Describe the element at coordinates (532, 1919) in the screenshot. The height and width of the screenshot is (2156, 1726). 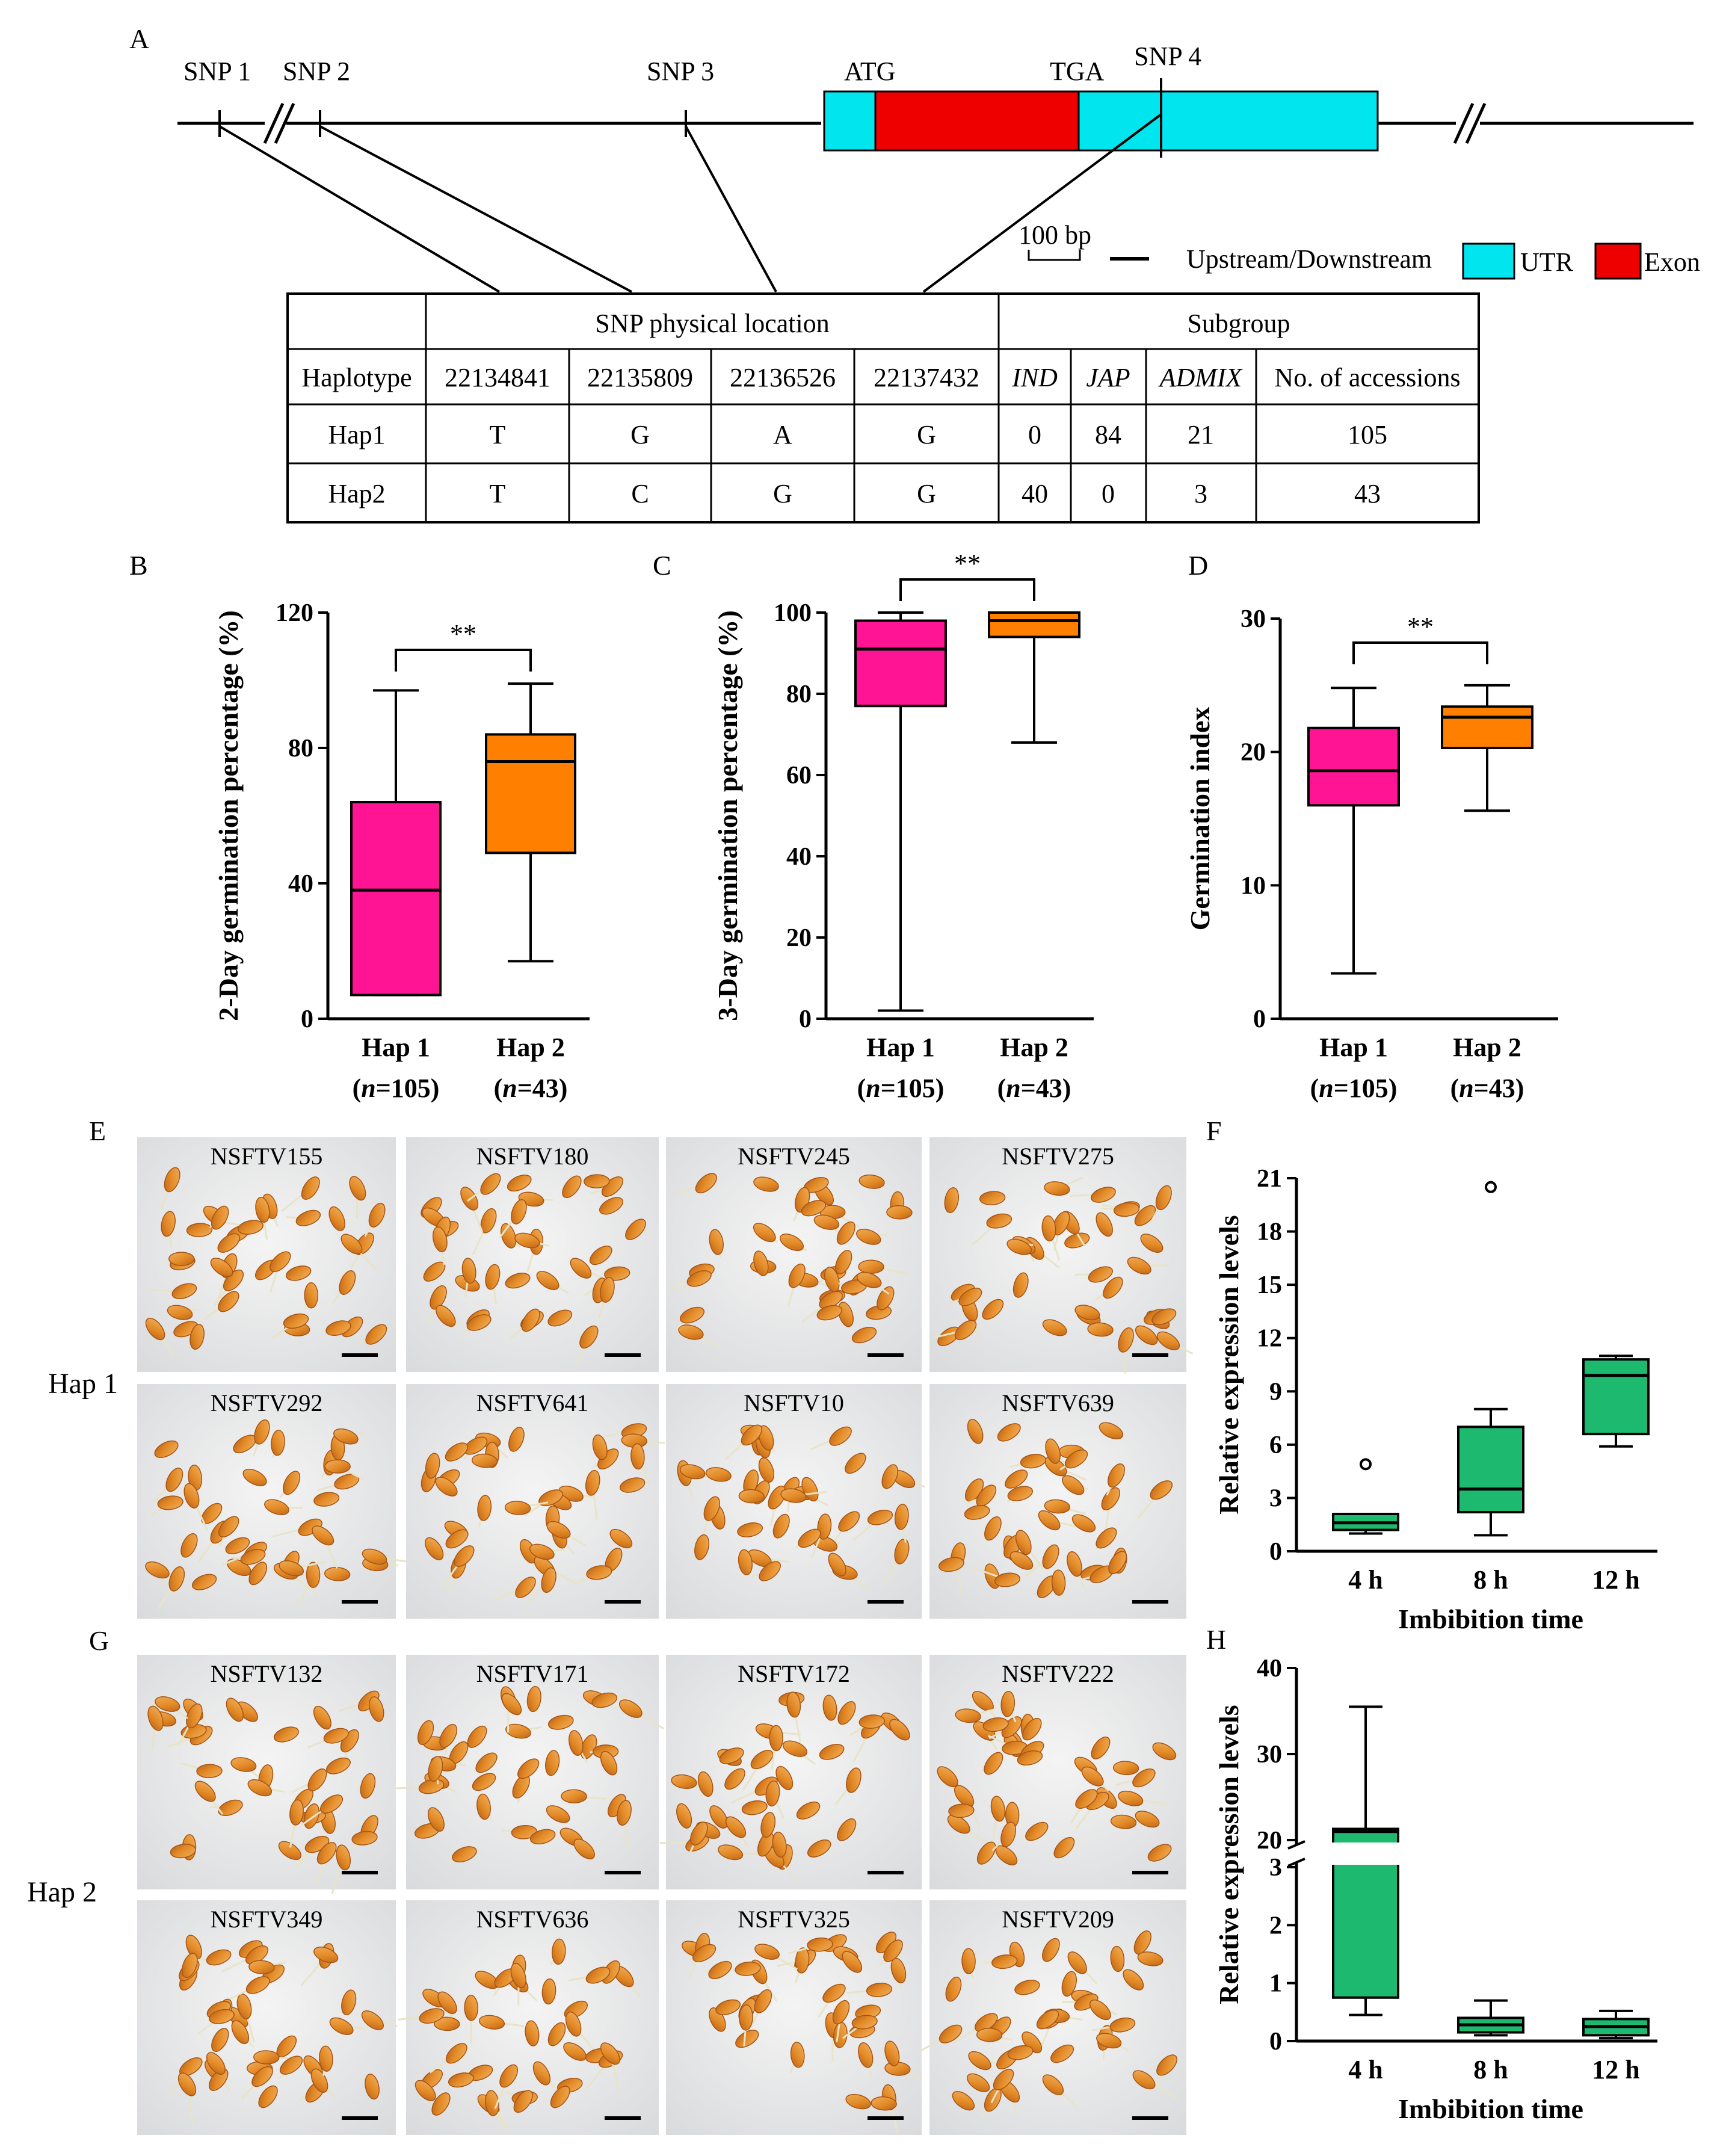
I see `accession-label: NSFTV636` at that location.